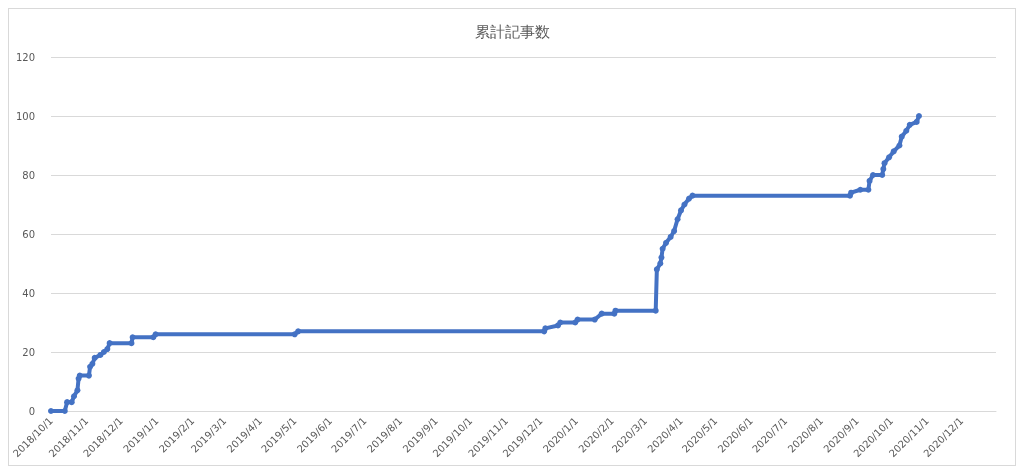  I want to click on y-tick-label: 100, so click(25, 116).